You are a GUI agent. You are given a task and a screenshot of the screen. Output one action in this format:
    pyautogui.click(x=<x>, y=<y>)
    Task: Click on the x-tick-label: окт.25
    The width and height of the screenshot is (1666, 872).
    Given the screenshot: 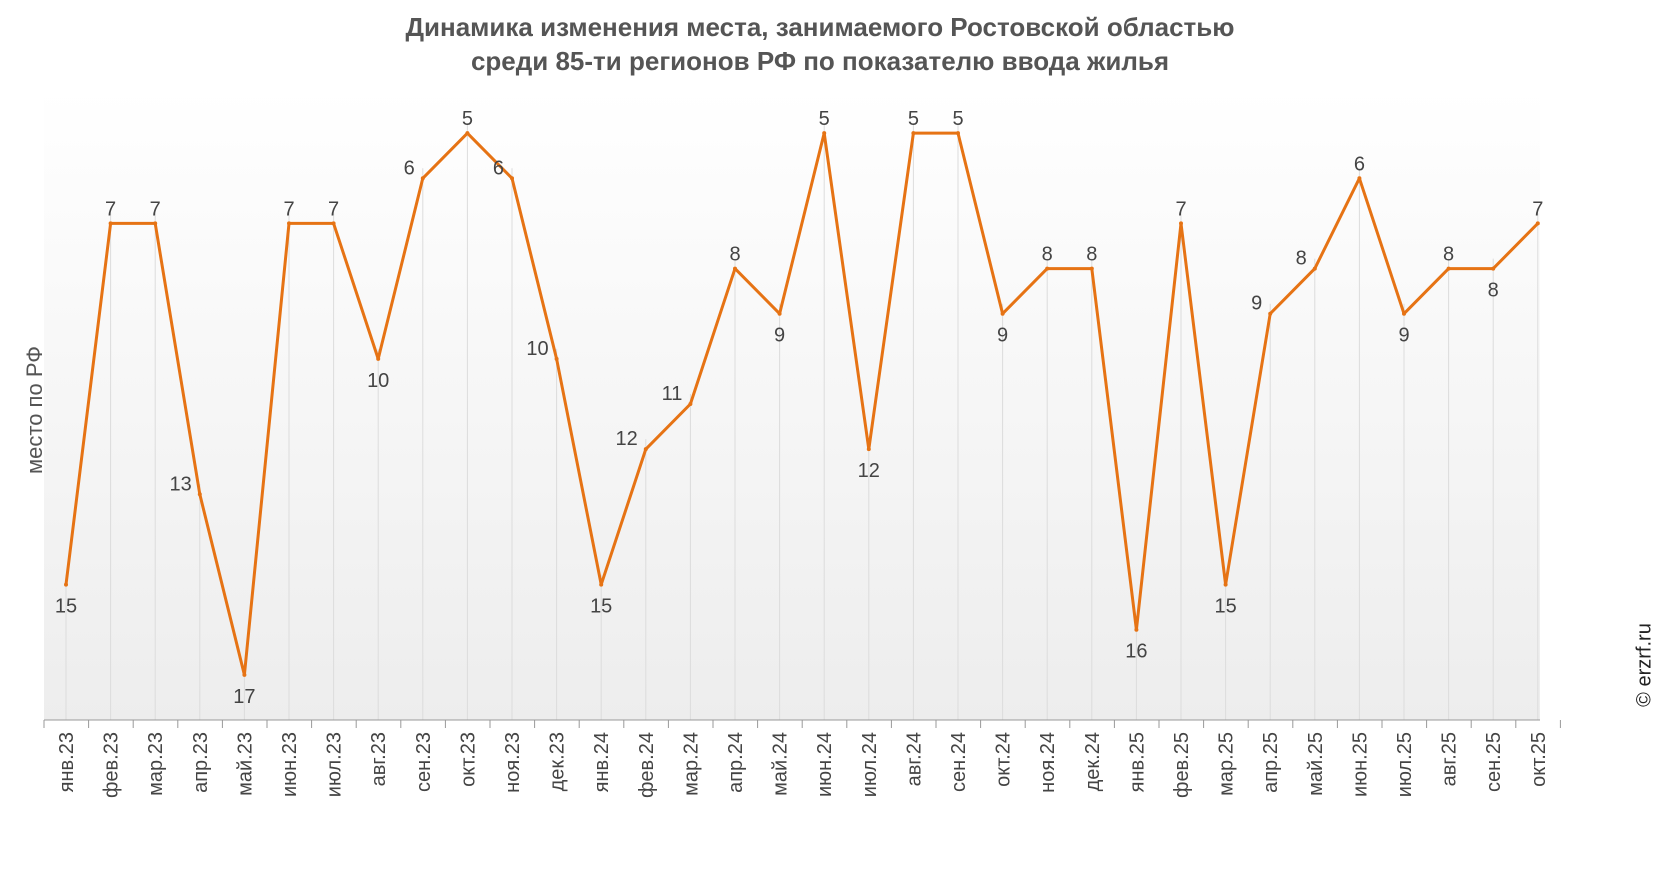 What is the action you would take?
    pyautogui.click(x=1539, y=759)
    